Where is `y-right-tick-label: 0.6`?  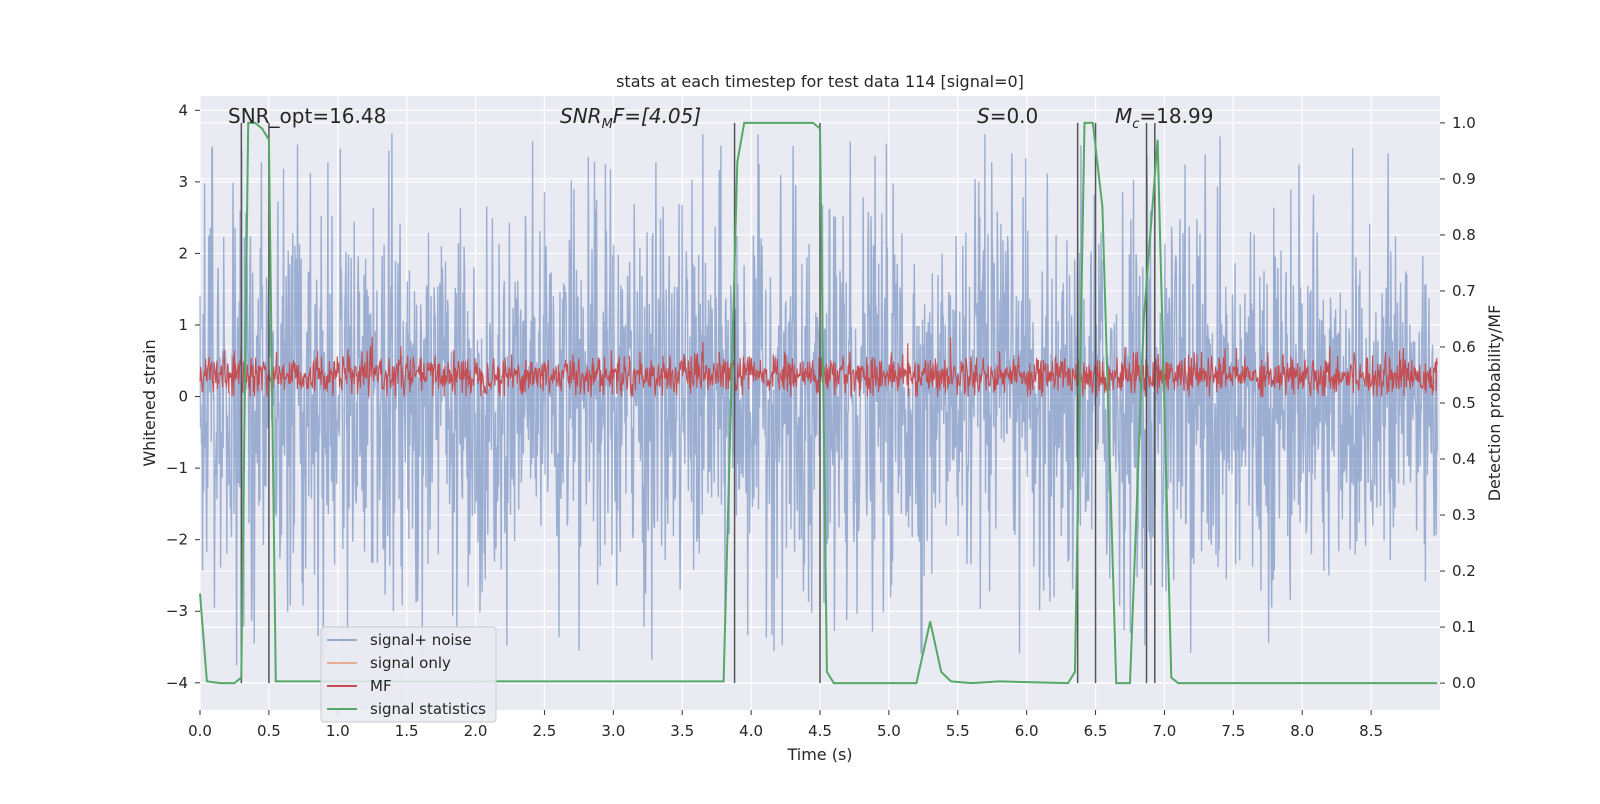
y-right-tick-label: 0.6 is located at coordinates (1464, 347).